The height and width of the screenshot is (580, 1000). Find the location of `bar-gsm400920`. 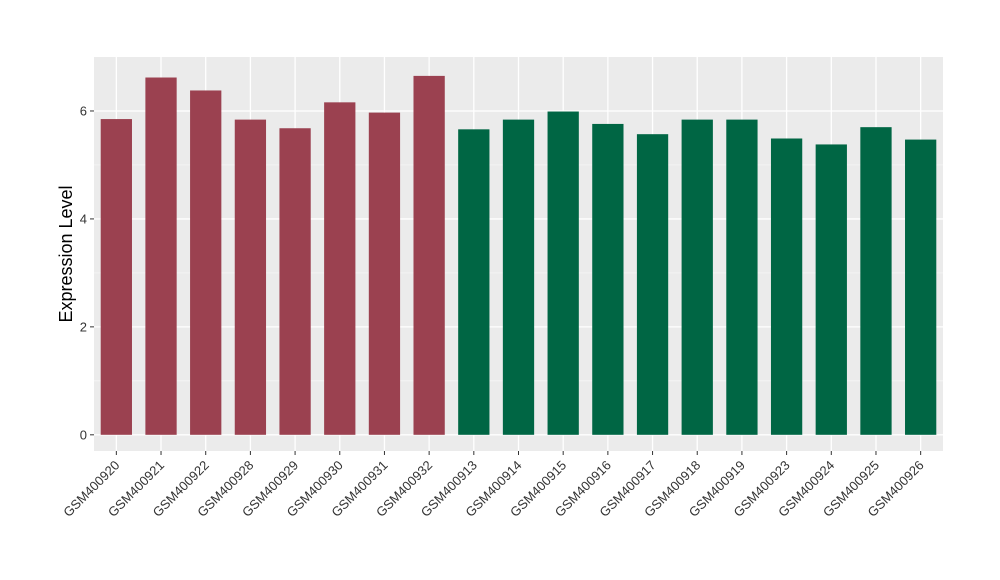

bar-gsm400920 is located at coordinates (116, 277).